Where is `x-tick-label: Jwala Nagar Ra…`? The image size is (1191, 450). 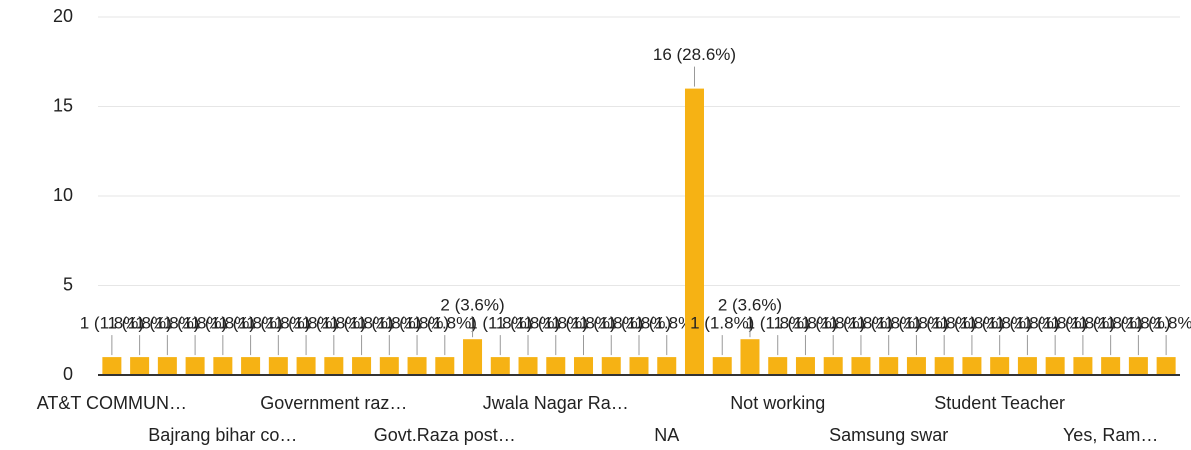
x-tick-label: Jwala Nagar Ra… is located at coordinates (556, 403).